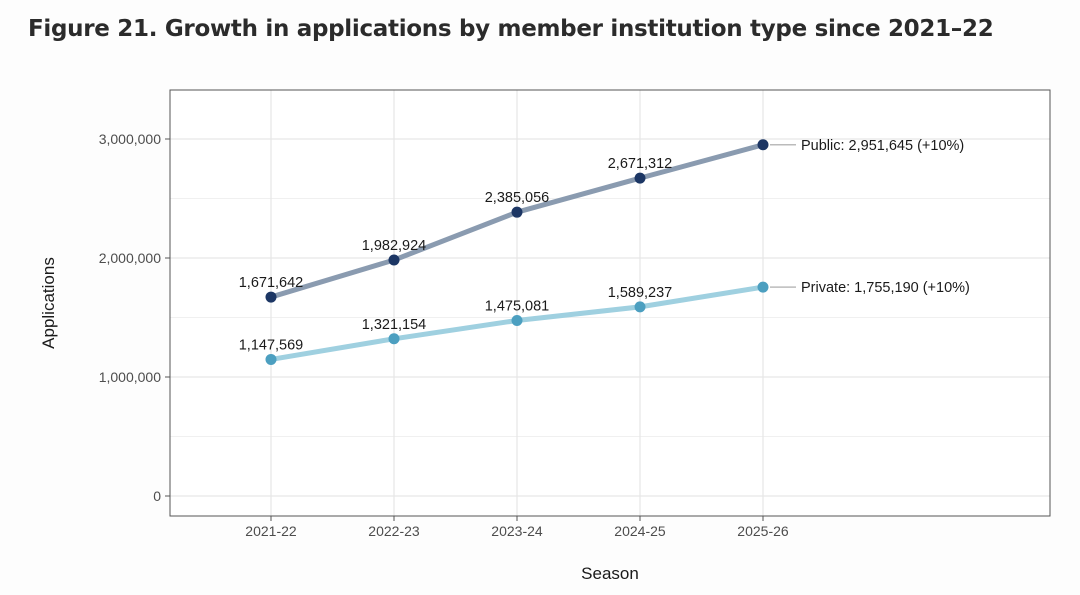  Describe the element at coordinates (271, 345) in the screenshot. I see `private-data-label: 1,147,569` at that location.